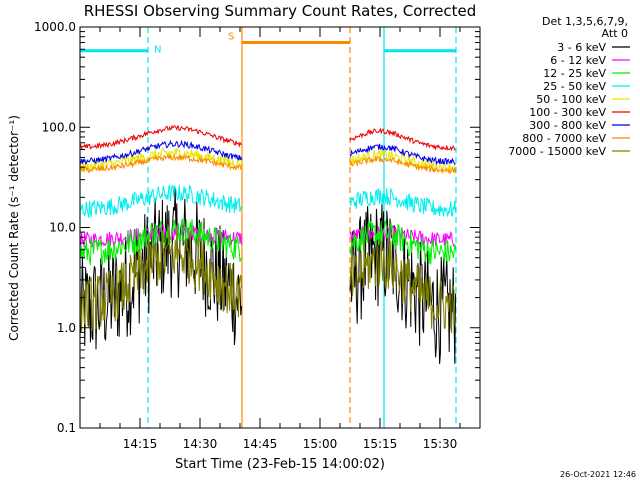  I want to click on y-tick-label: 100.0, so click(59, 127).